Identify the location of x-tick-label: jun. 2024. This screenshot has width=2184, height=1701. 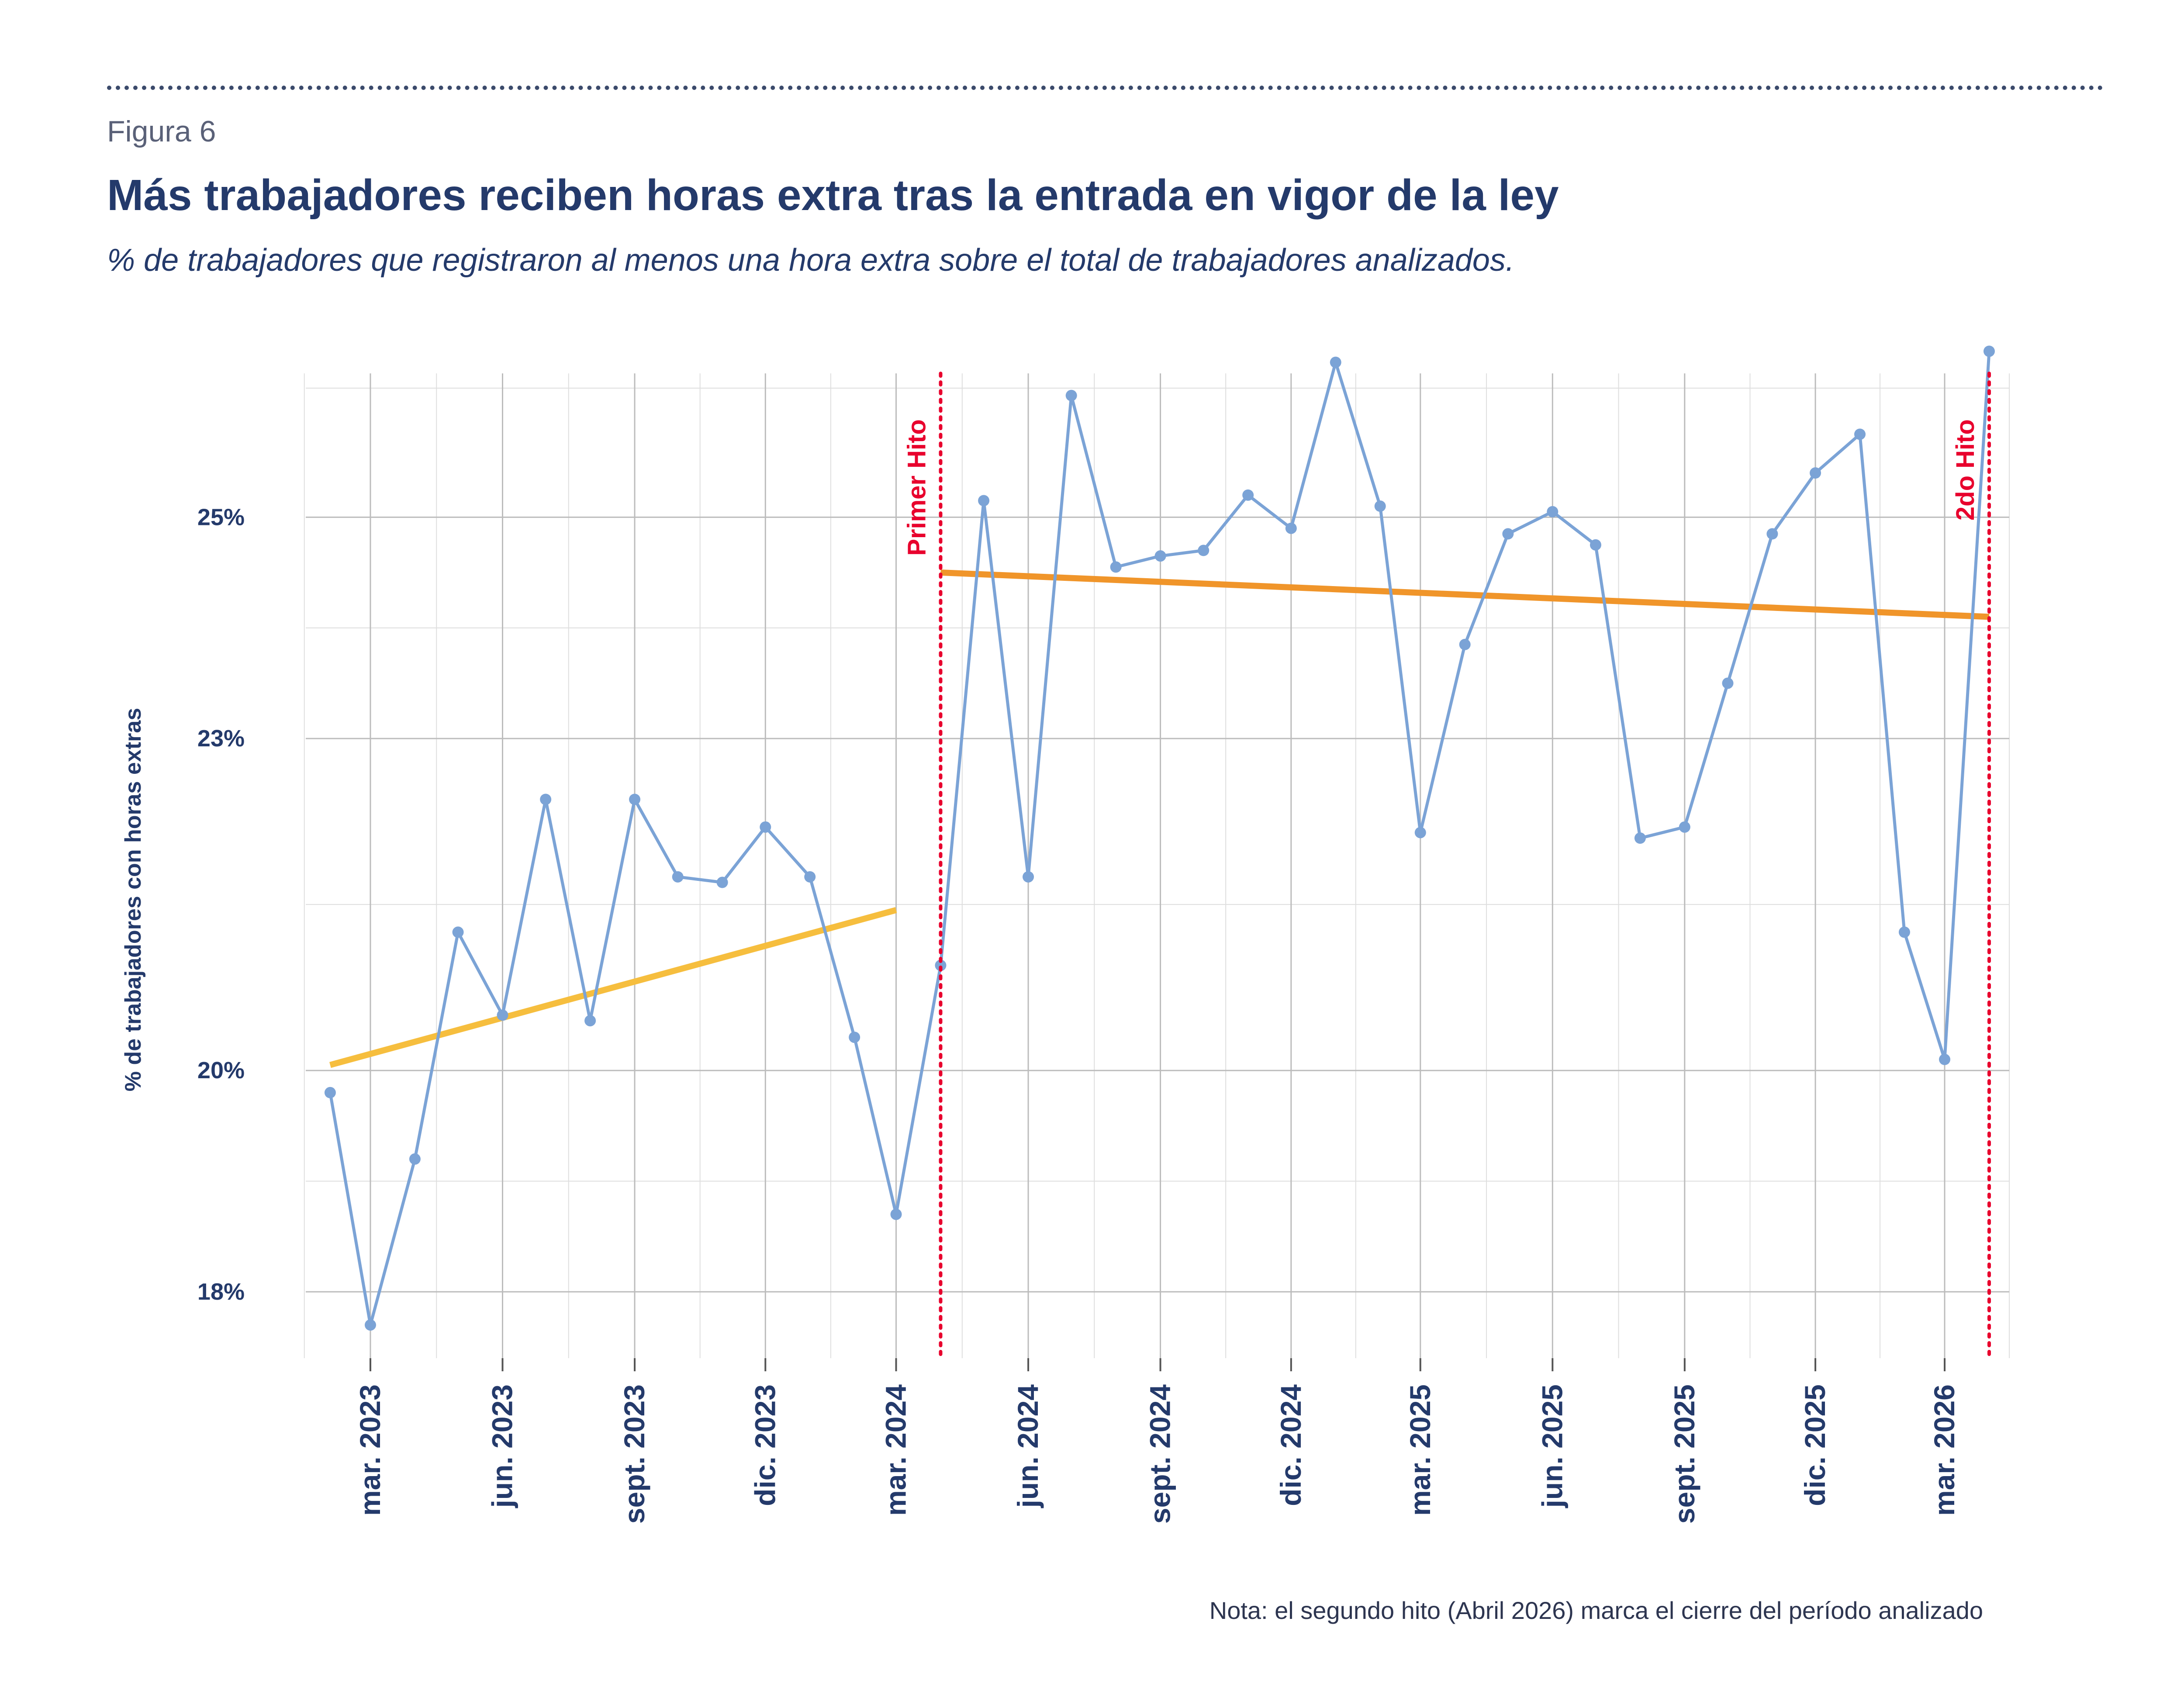
(1028, 1446).